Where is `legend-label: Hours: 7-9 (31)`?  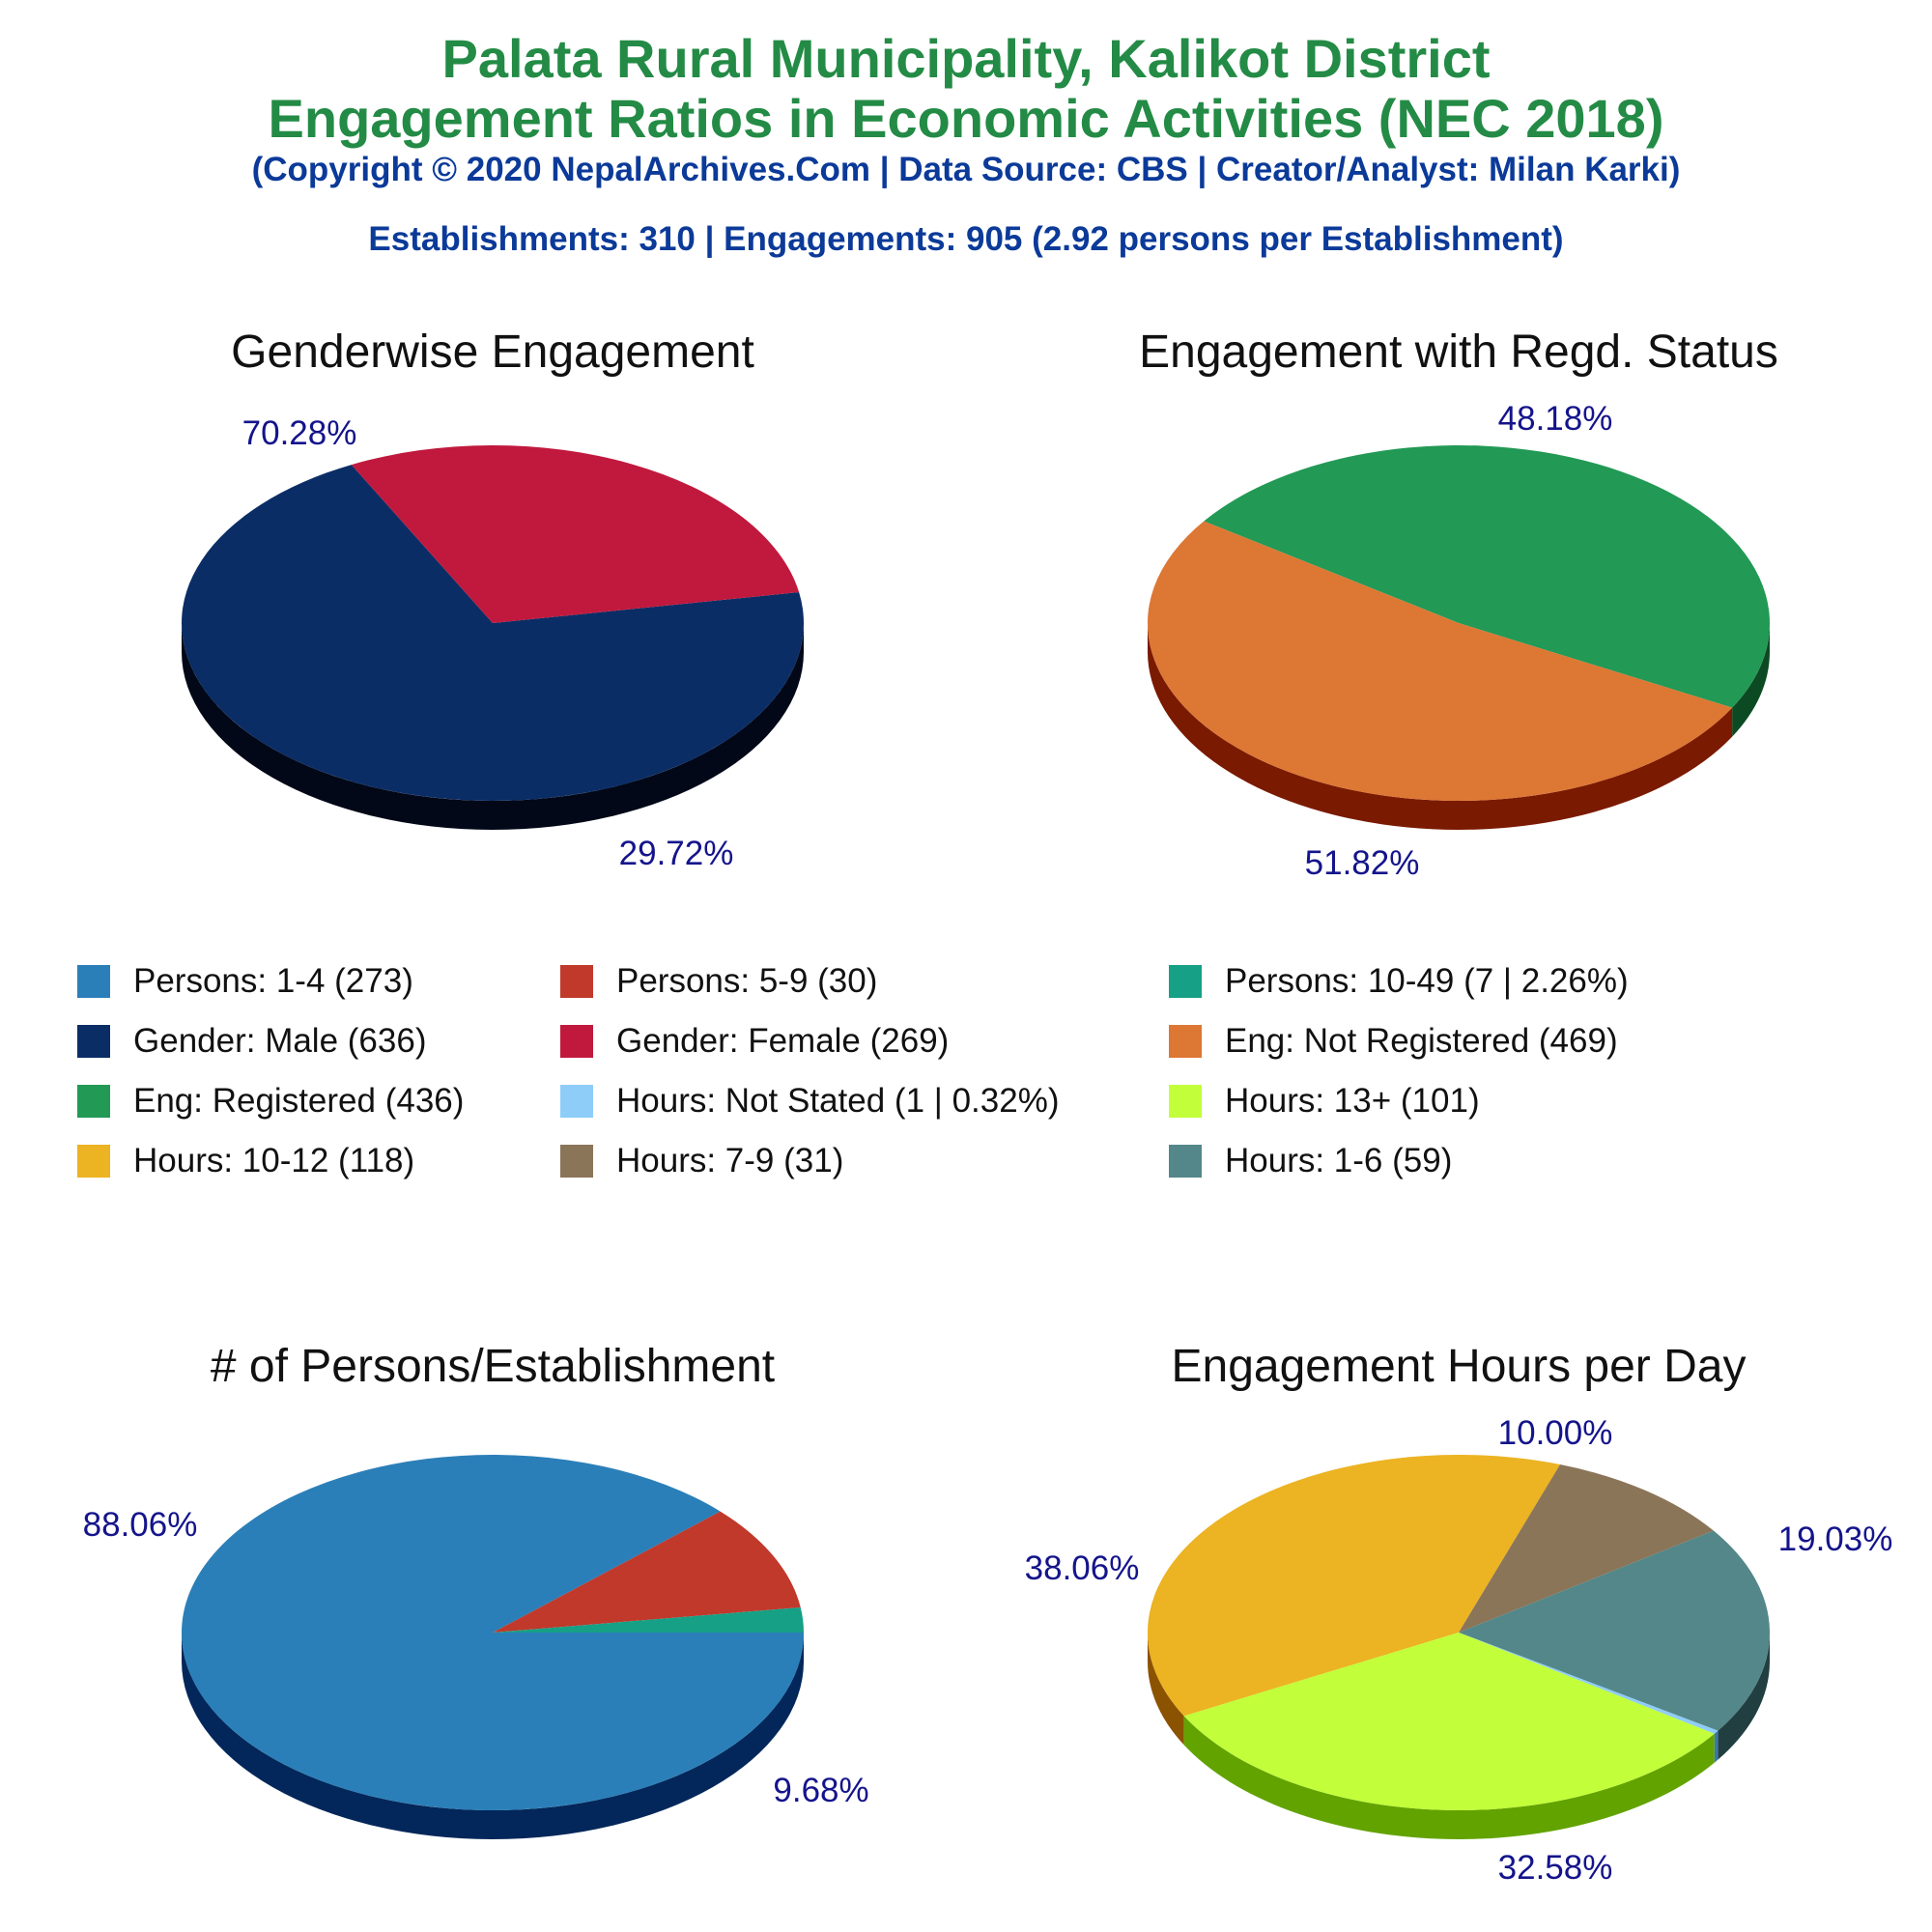
legend-label: Hours: 7-9 (31) is located at coordinates (730, 1160).